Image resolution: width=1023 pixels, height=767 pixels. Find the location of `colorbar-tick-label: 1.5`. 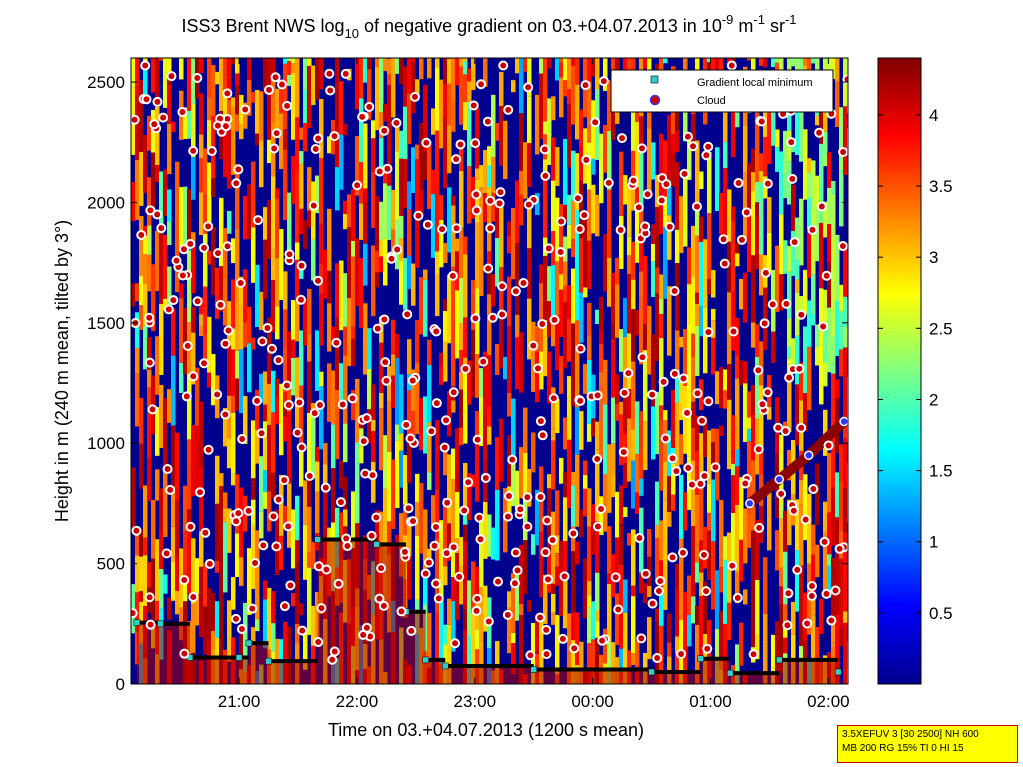

colorbar-tick-label: 1.5 is located at coordinates (941, 471).